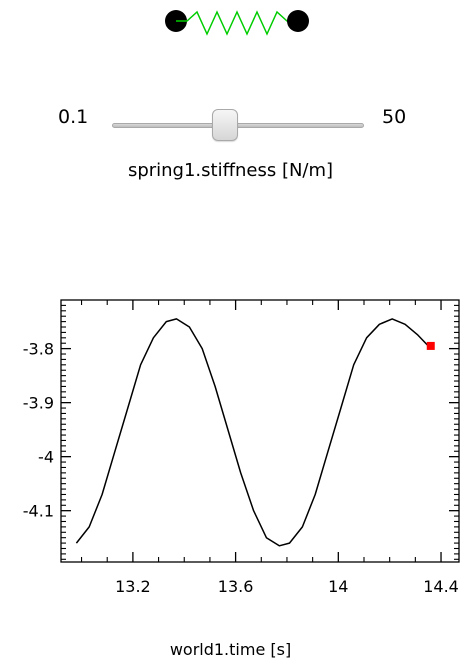 The width and height of the screenshot is (461, 664). I want to click on slider-label: spring1.stiffness [N/m], so click(230, 170).